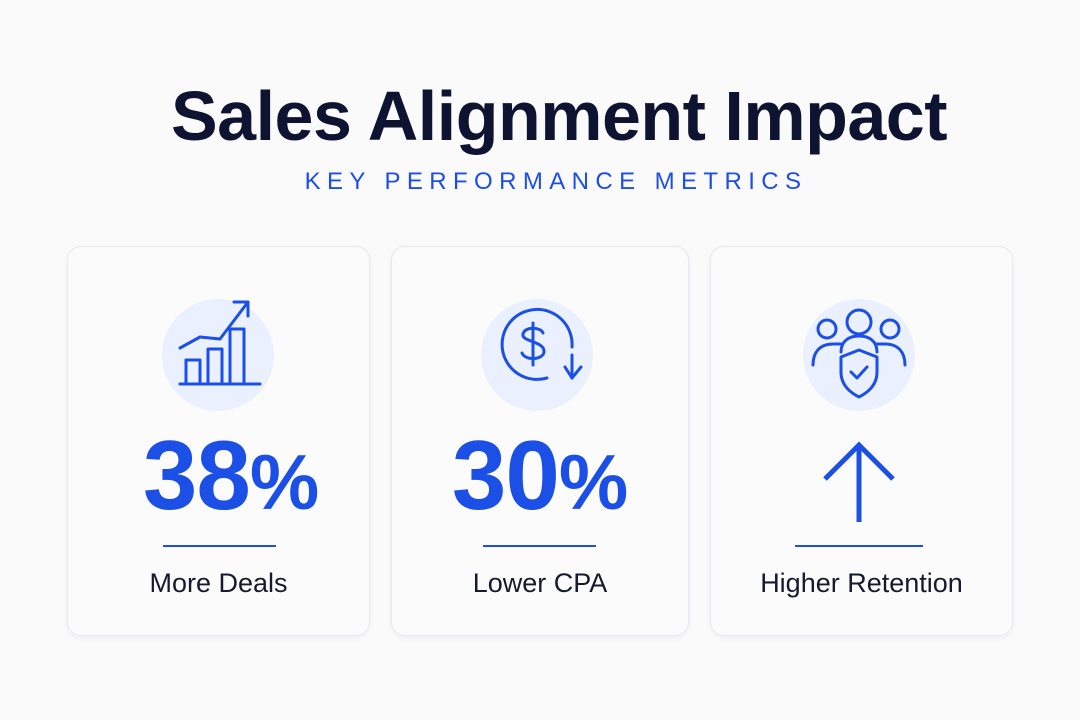 The image size is (1080, 720). Describe the element at coordinates (231, 475) in the screenshot. I see `metric-value-deals: 38%` at that location.